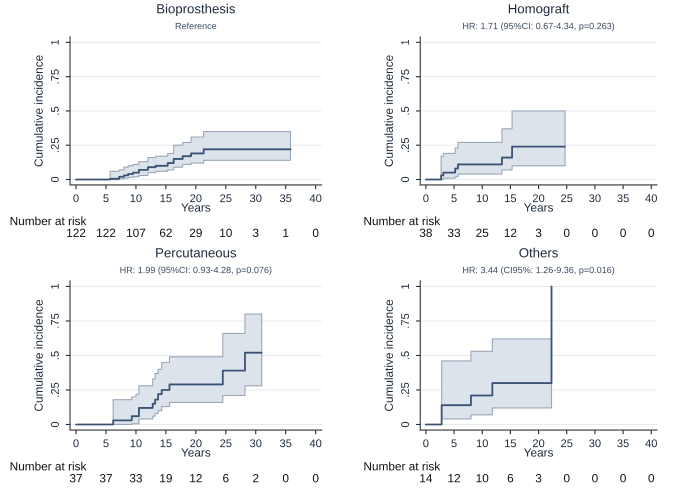 The width and height of the screenshot is (680, 492). I want to click on chart-subtitle: HR: 1.71 (95%CI: 0.67-4.34, p=0.263), so click(538, 26).